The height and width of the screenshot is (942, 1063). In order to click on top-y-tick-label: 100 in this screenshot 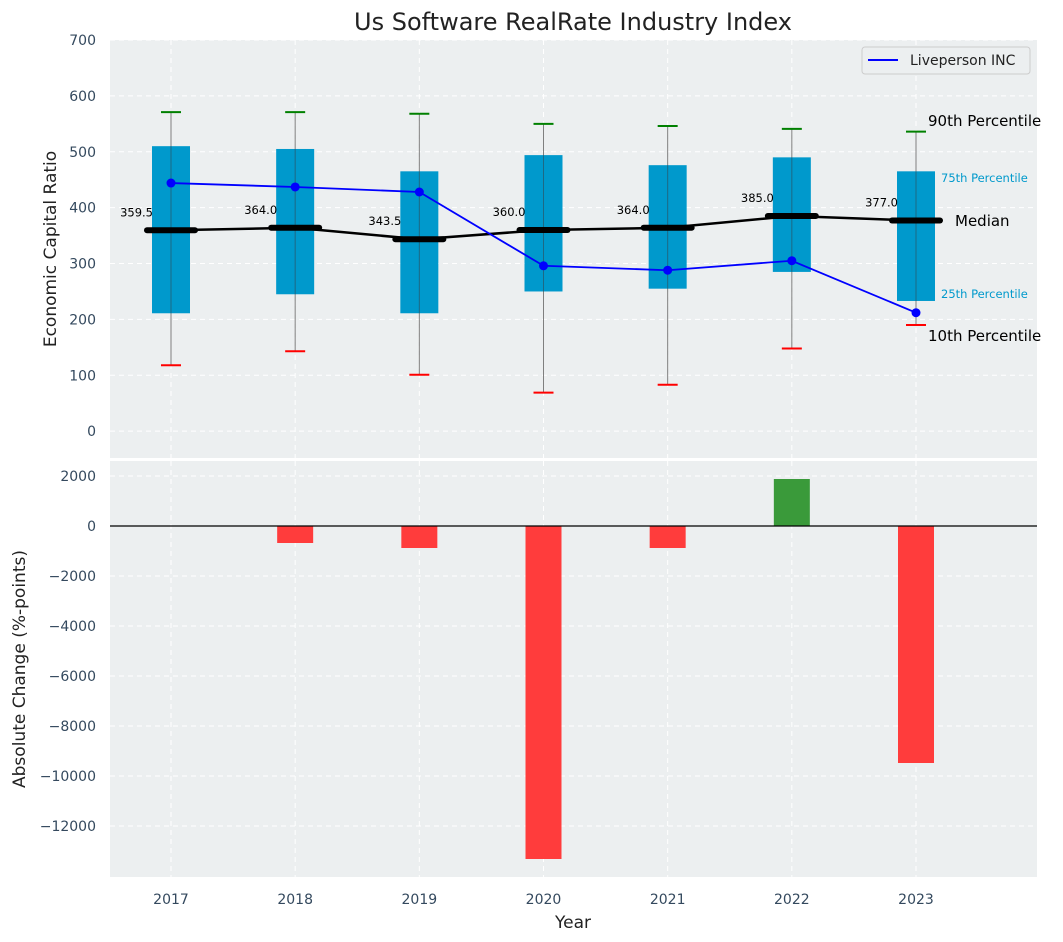, I will do `click(82, 376)`.